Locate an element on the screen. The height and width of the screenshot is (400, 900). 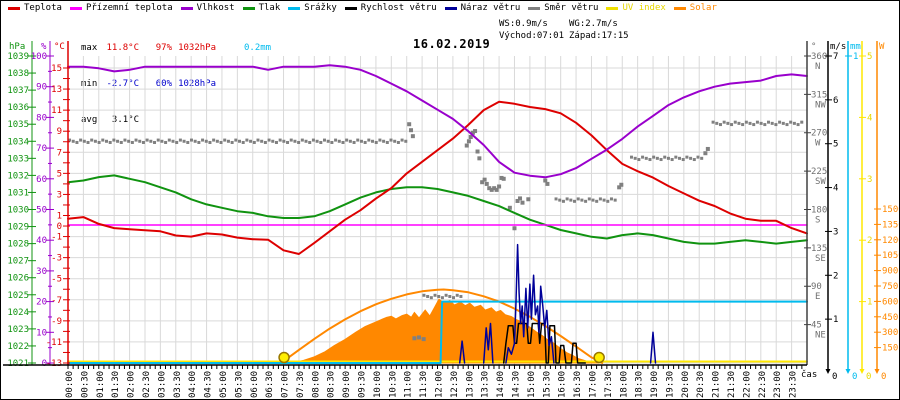
svg-text: 10:00 is located at coordinates (378, 384).